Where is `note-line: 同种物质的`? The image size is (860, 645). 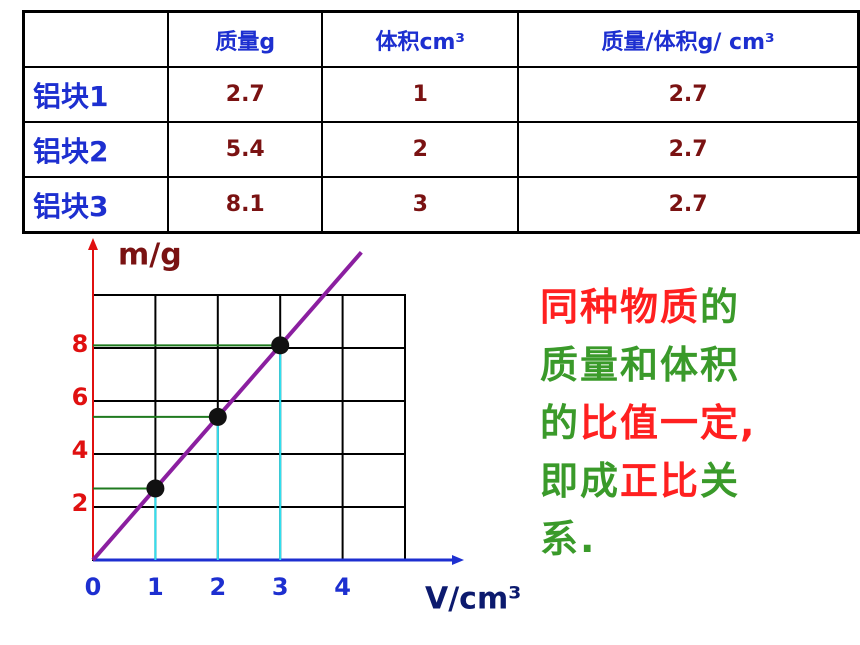
note-line: 同种物质的 is located at coordinates (648, 307).